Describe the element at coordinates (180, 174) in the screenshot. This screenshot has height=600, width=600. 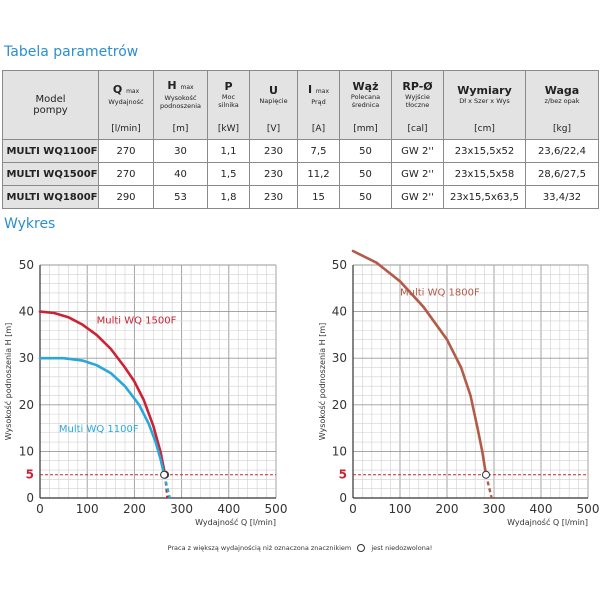
I see `value-cell: 40` at that location.